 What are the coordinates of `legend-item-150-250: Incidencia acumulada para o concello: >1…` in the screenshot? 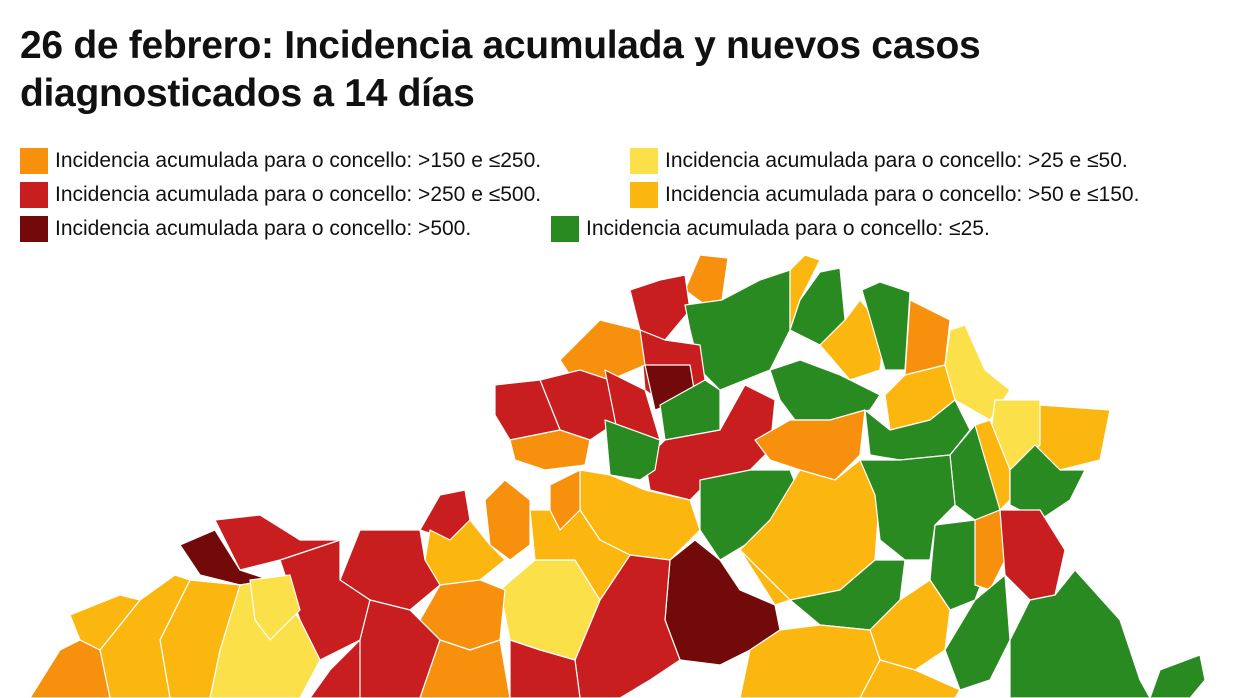 It's located at (280, 161).